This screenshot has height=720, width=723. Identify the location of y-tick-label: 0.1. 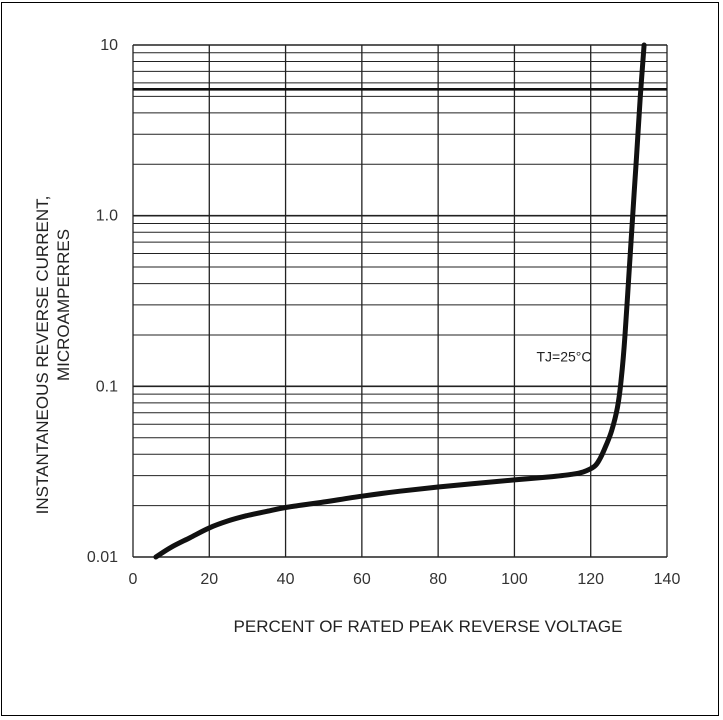
(107, 386).